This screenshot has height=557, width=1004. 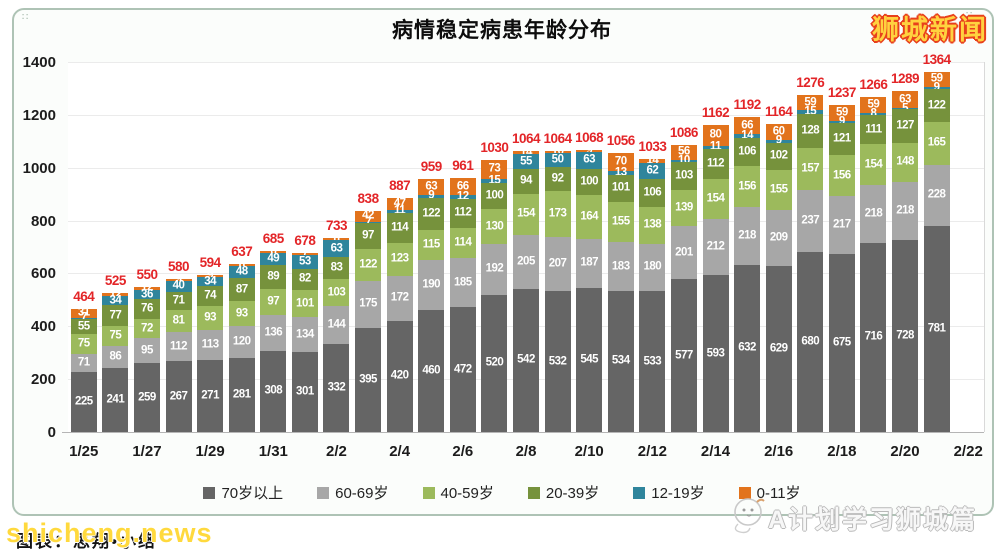 What do you see at coordinates (715, 135) in the screenshot?
I see `bar-segment-0-11岁: 80` at bounding box center [715, 135].